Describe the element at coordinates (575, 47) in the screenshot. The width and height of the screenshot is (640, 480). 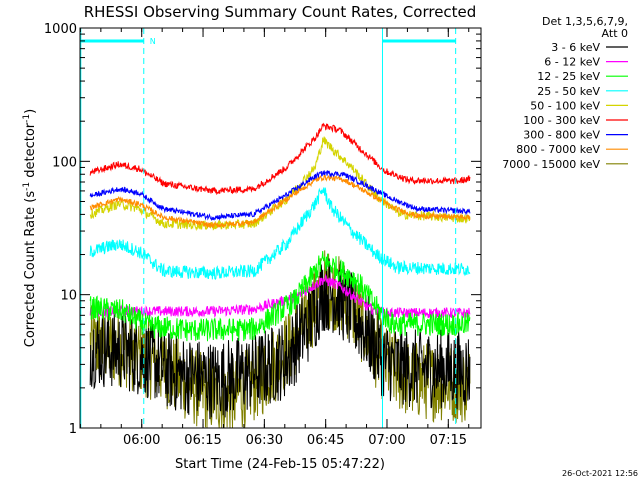
I see `legend-label: 3 - 6 keV` at that location.